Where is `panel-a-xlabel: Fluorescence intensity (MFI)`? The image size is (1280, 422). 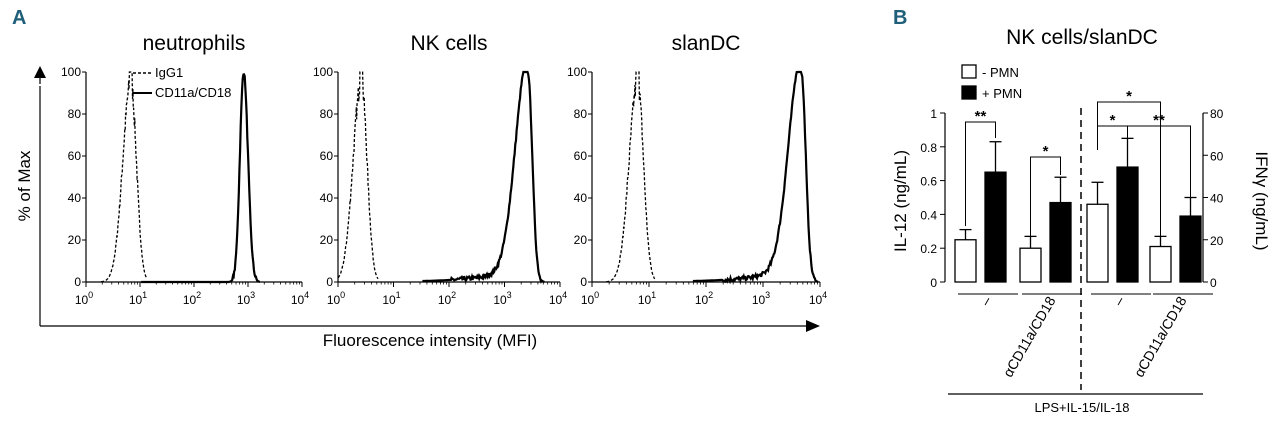
panel-a-xlabel: Fluorescence intensity (MFI) is located at coordinates (430, 340).